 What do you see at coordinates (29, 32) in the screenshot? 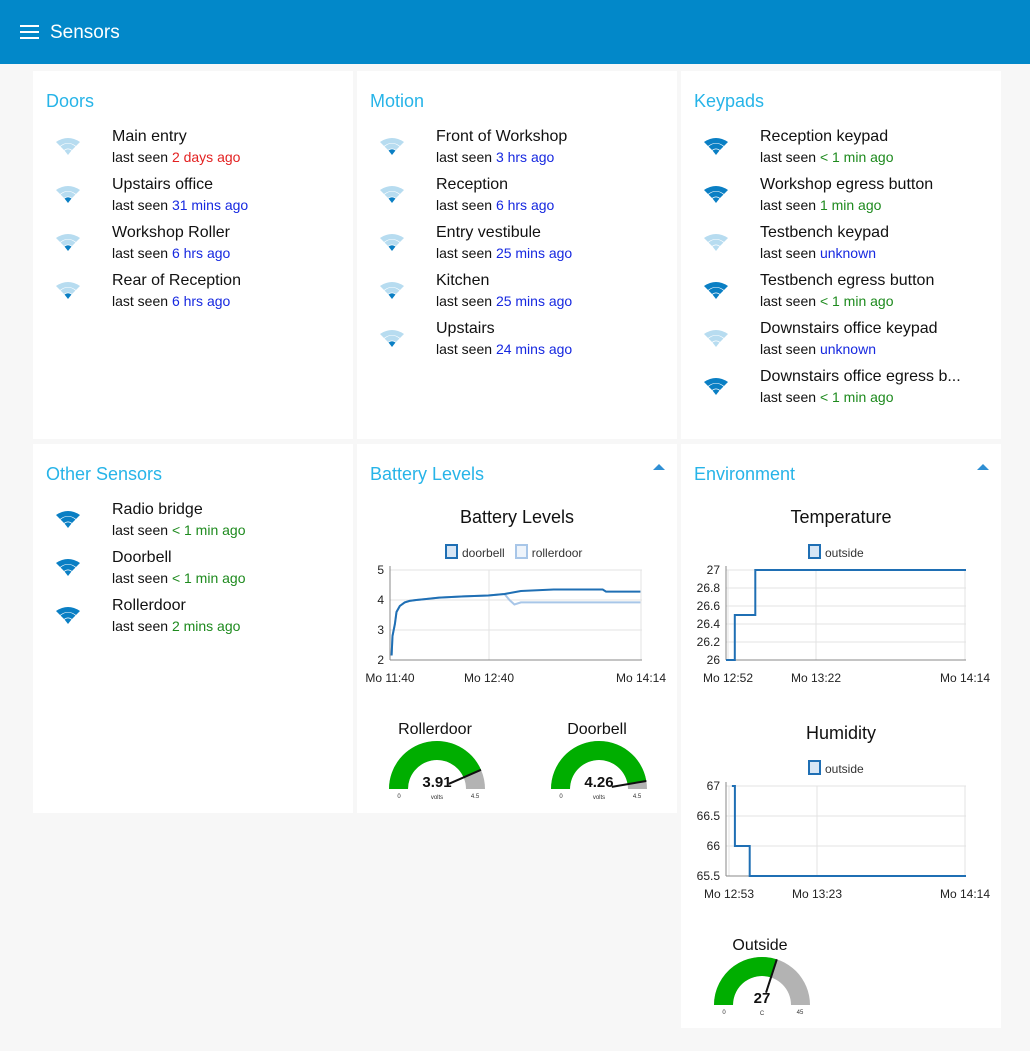
I see `menu-icon` at bounding box center [29, 32].